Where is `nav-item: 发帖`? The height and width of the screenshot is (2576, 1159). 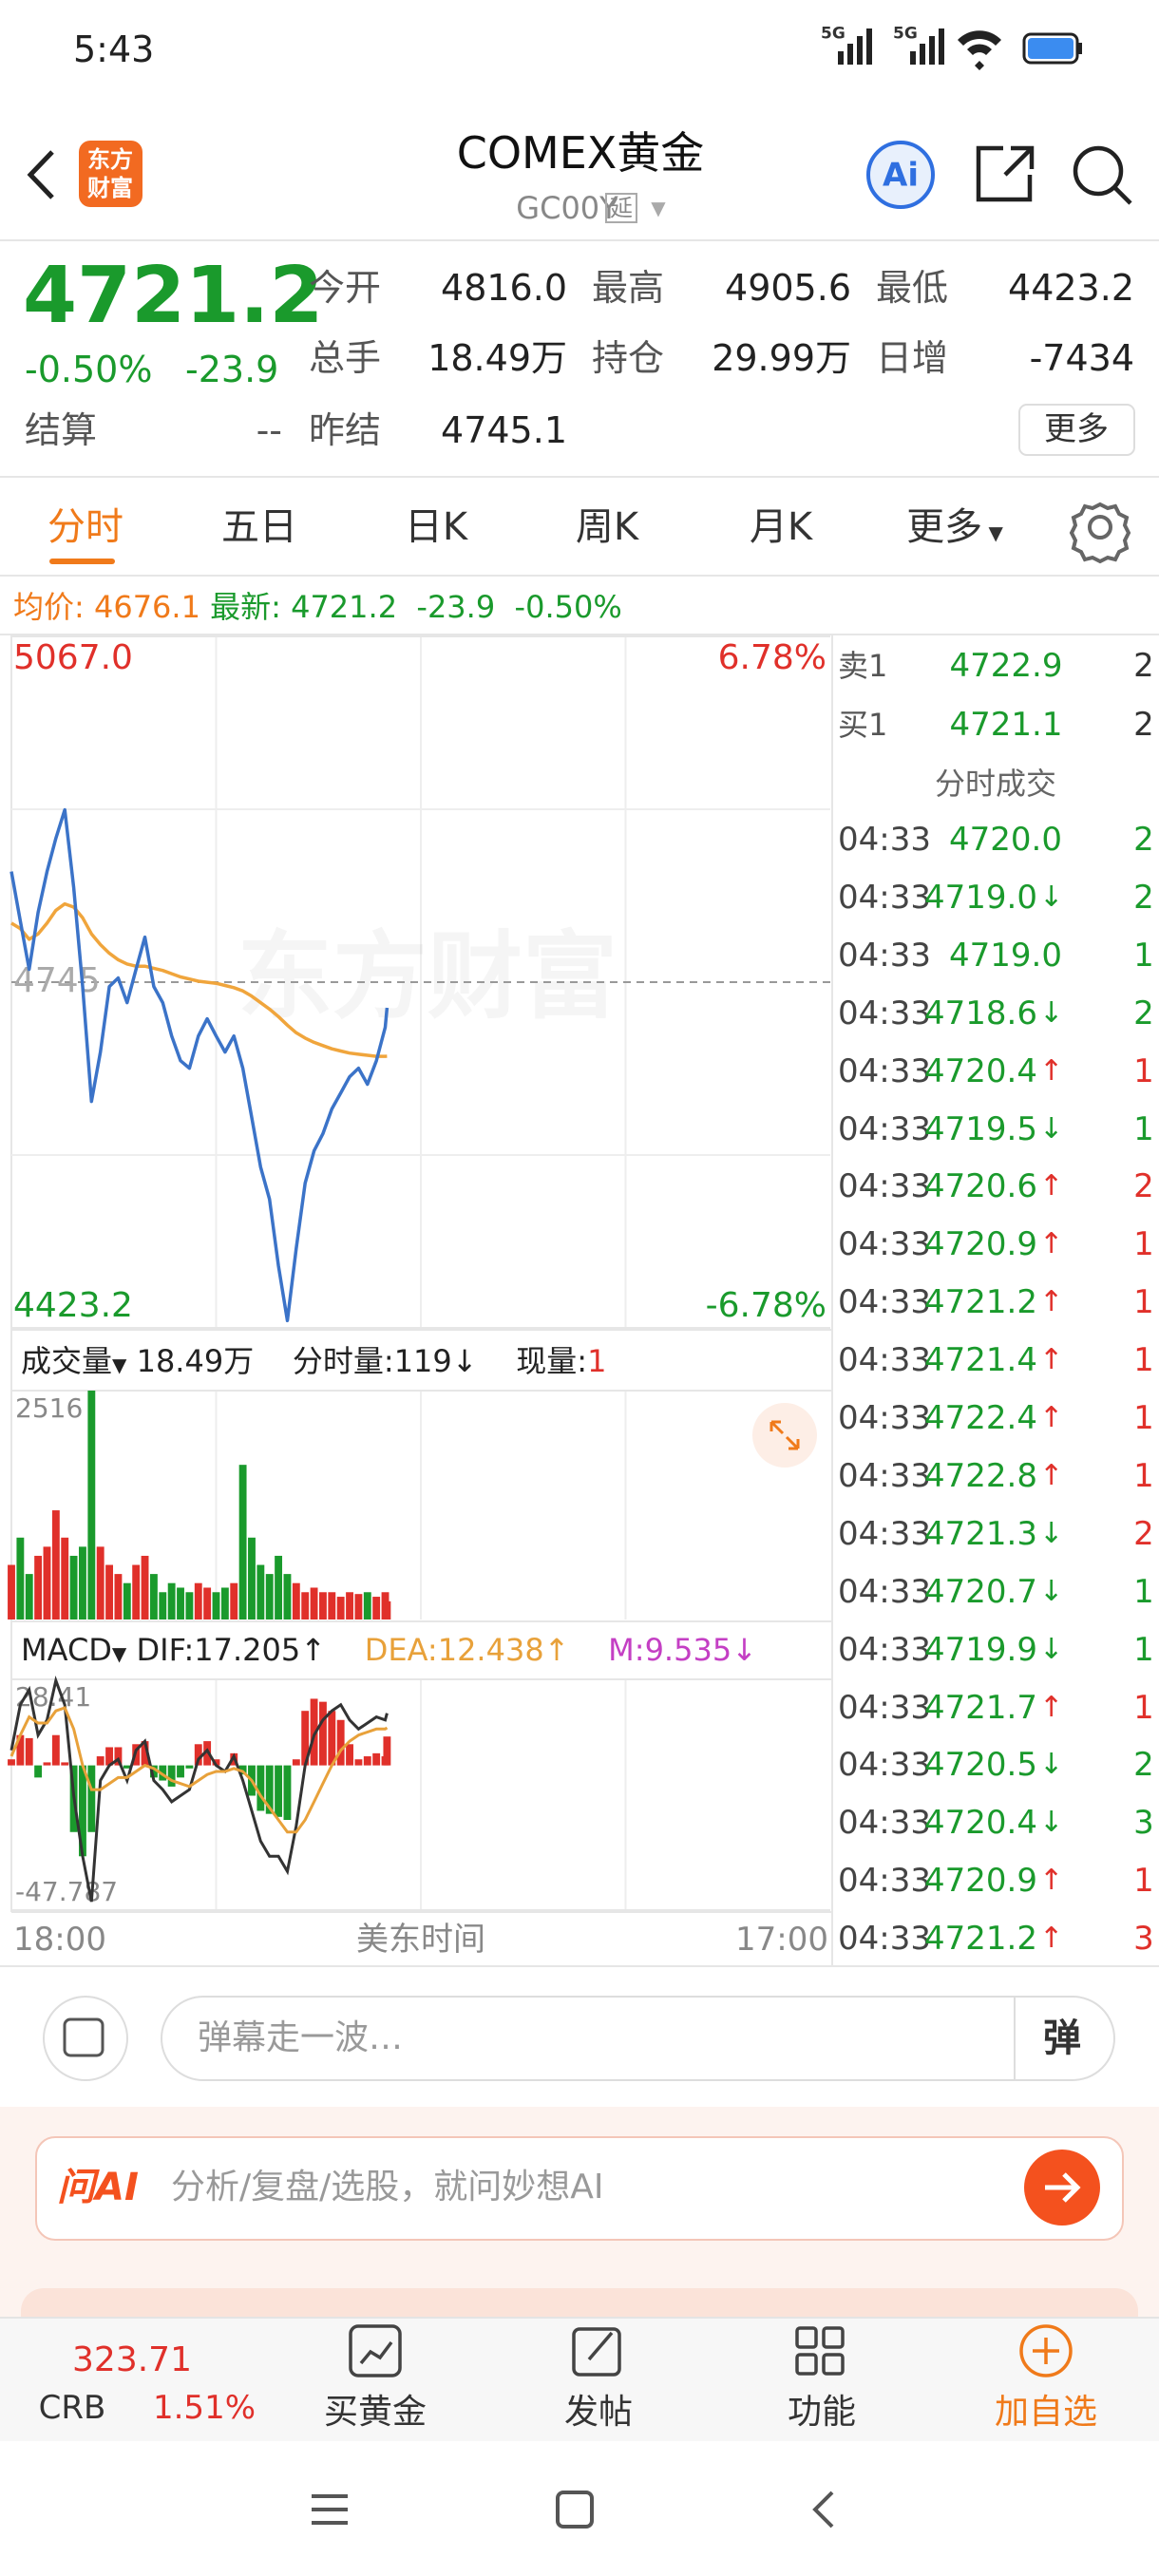
nav-item: 发帖 is located at coordinates (598, 2412).